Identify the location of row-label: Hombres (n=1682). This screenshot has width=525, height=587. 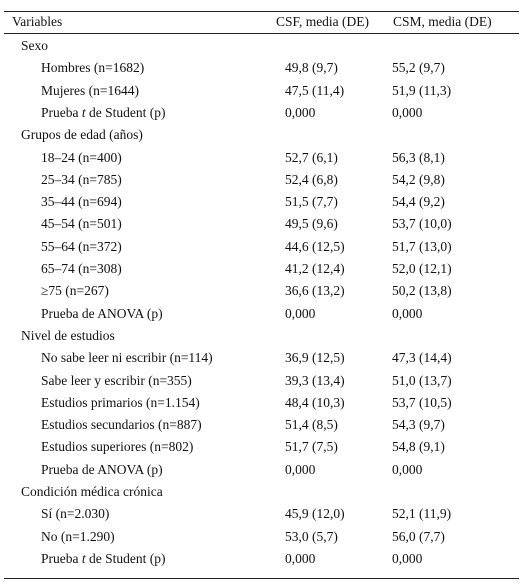
(92, 68).